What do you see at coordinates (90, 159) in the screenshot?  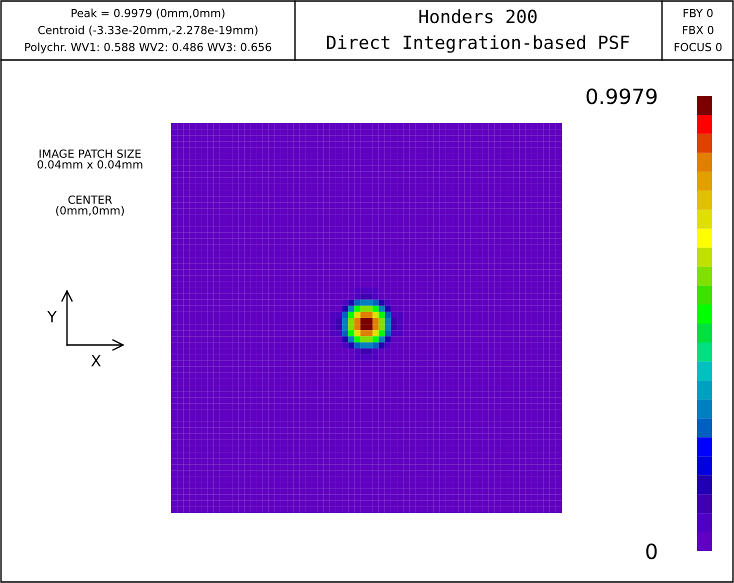 I see `text: IMAGE PATCH SIZE 0.04mm x 0.04mm` at bounding box center [90, 159].